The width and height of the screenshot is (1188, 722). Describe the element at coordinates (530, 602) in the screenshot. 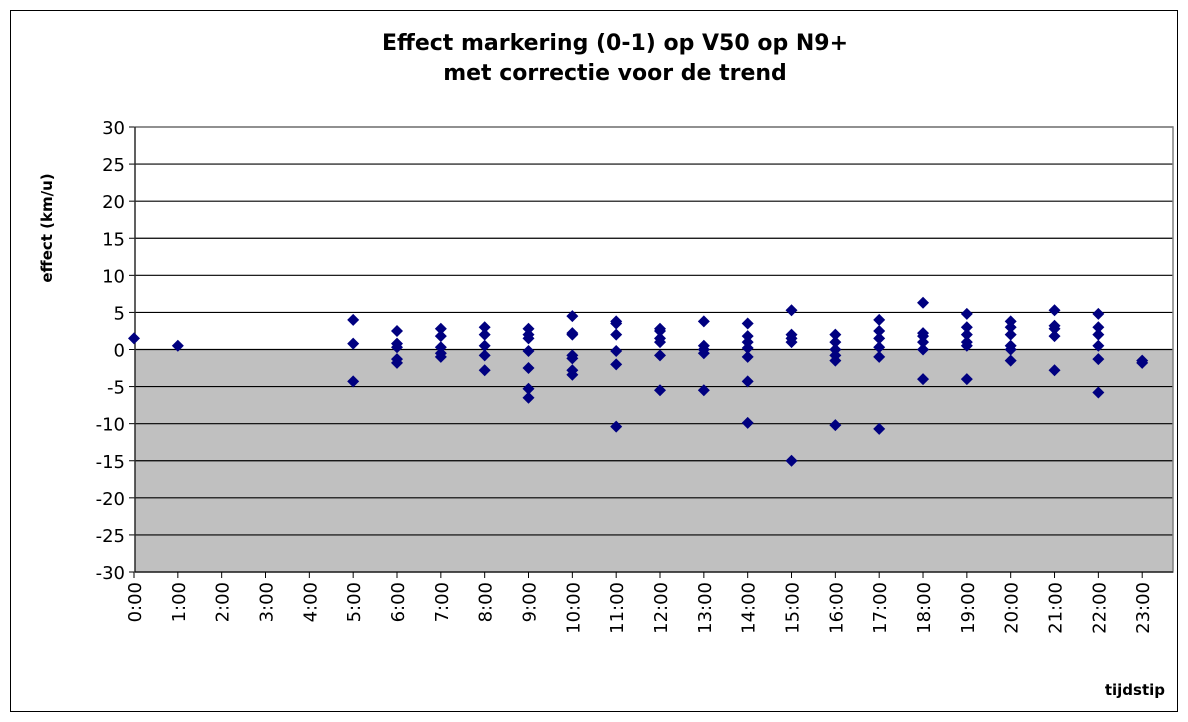

I see `x-tick-label: 9:00` at that location.